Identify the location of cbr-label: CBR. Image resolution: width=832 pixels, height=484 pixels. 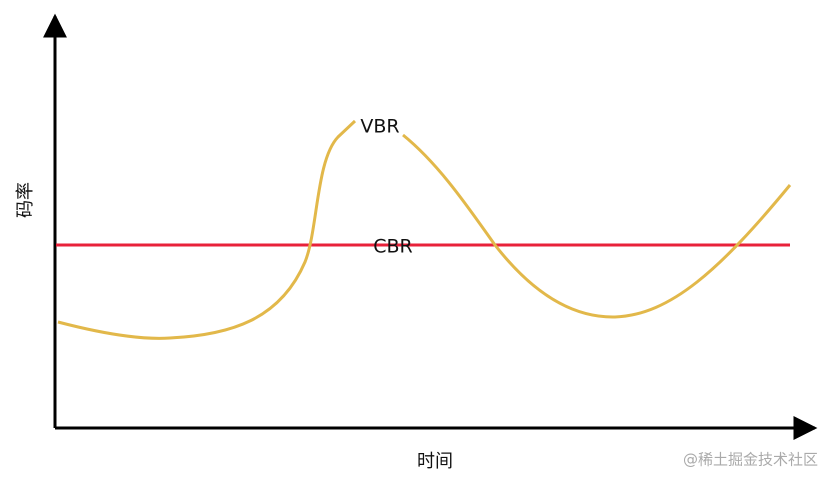
(393, 247).